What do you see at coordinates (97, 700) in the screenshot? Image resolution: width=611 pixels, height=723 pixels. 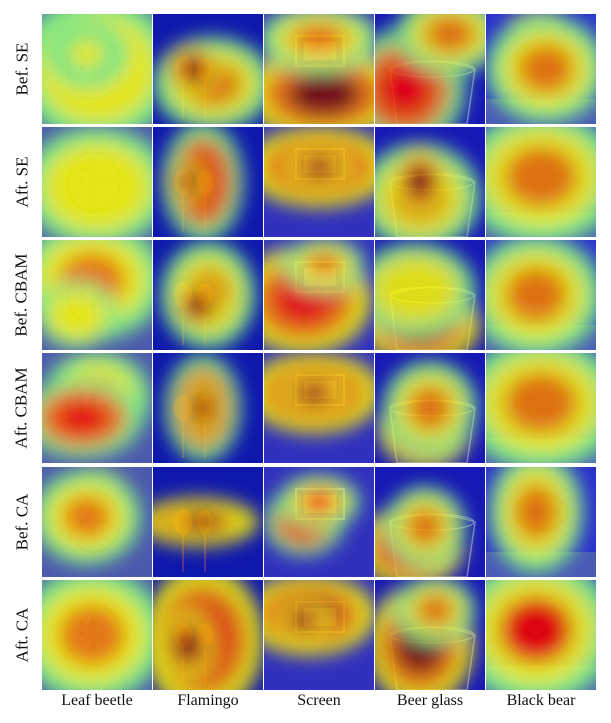 I see `column-label: Leaf beetle` at bounding box center [97, 700].